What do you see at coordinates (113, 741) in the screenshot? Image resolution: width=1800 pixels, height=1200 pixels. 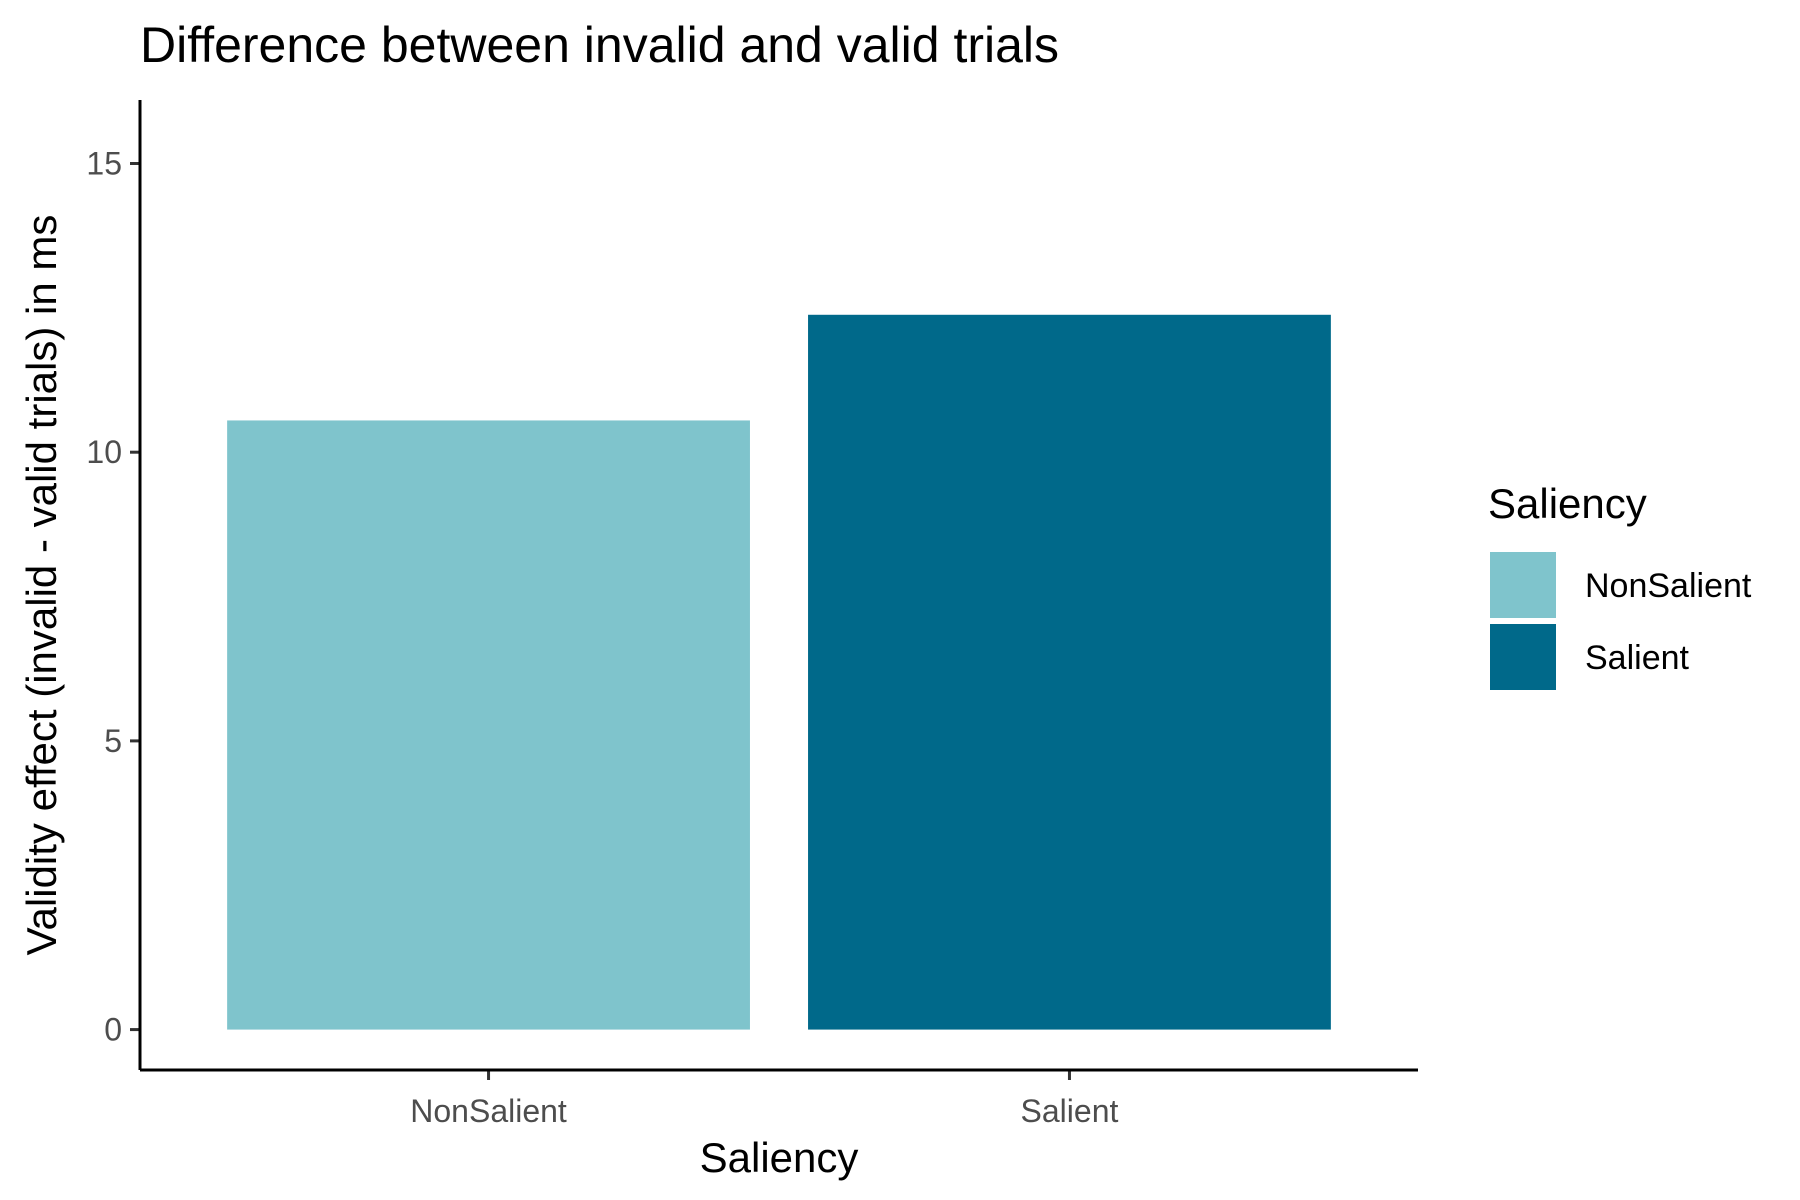 I see `y-tick-label: 5` at bounding box center [113, 741].